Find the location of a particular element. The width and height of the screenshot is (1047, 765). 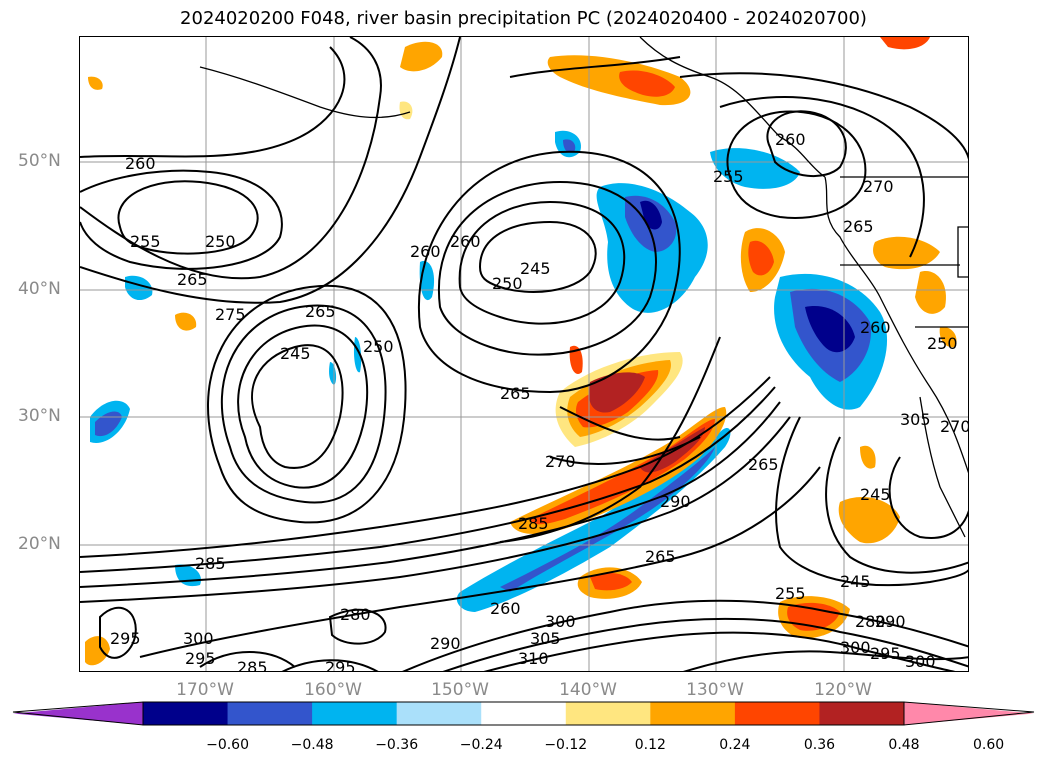

lat-label-20n: 20°N is located at coordinates (39, 544).